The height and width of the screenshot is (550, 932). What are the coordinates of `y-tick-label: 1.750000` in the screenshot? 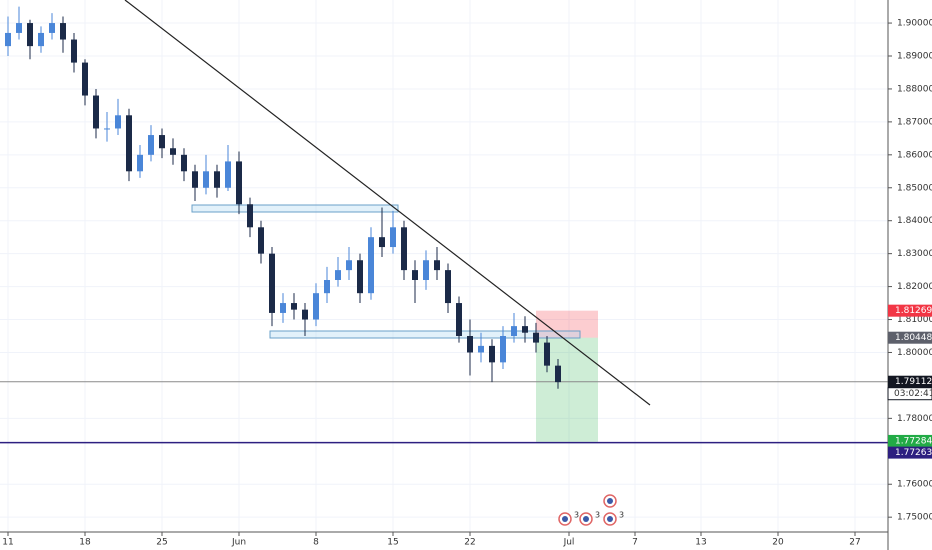 It's located at (914, 518).